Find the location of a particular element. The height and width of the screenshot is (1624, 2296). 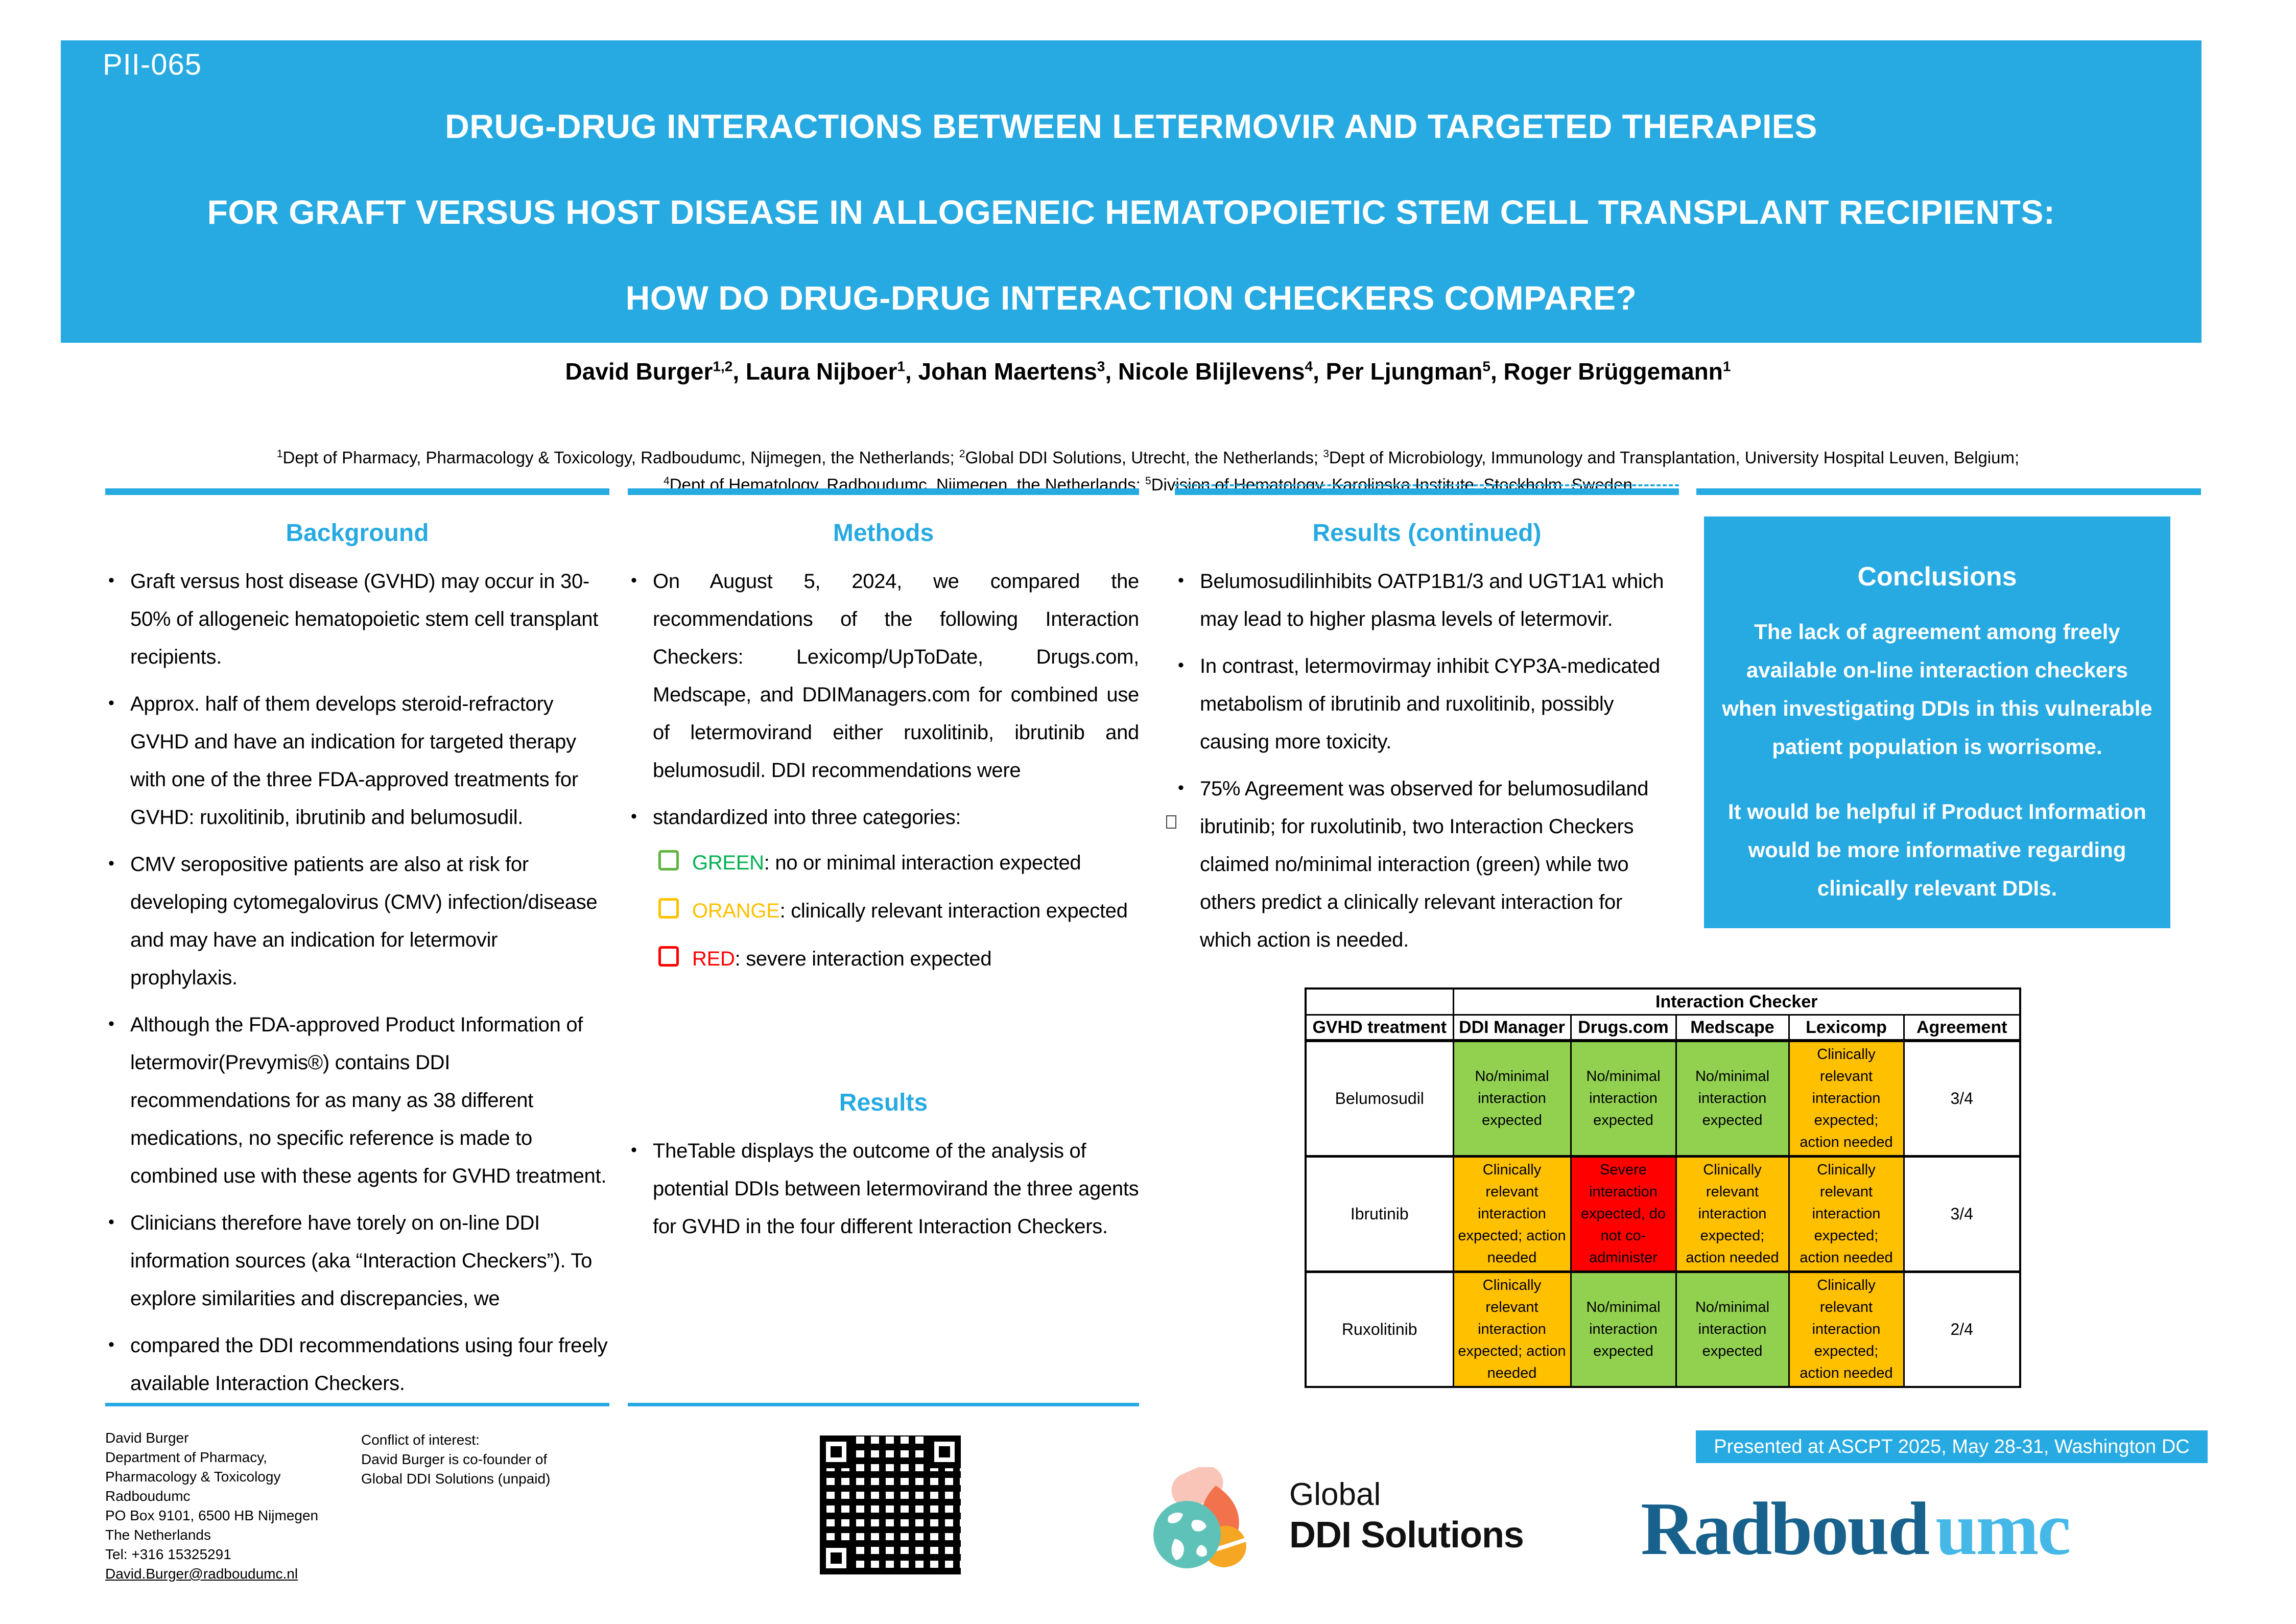

email-link: David.Burger@radboudumc.nl is located at coordinates (201, 1574).